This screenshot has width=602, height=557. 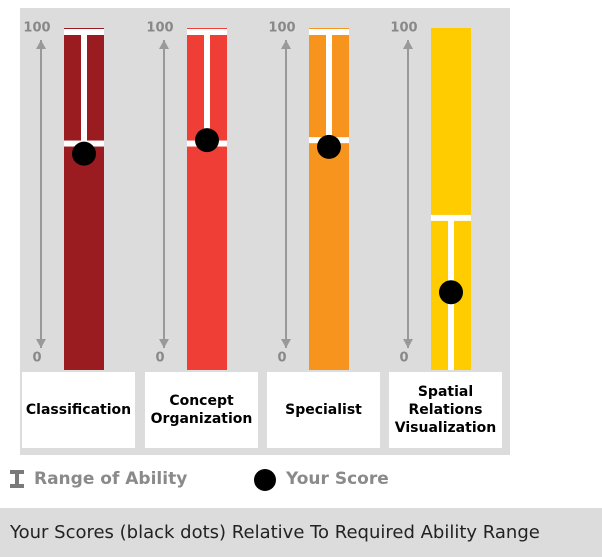 What do you see at coordinates (323, 410) in the screenshot?
I see `category-label: Specialist` at bounding box center [323, 410].